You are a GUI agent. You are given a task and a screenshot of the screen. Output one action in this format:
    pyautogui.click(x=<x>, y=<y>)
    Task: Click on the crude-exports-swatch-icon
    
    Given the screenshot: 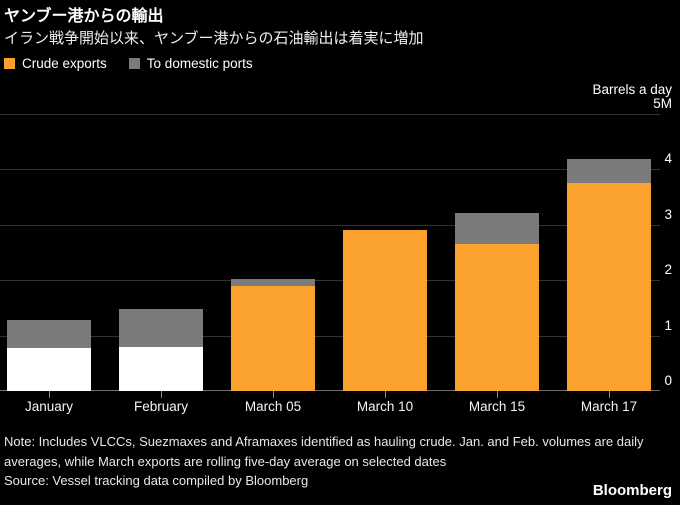 What is the action you would take?
    pyautogui.click(x=9, y=63)
    